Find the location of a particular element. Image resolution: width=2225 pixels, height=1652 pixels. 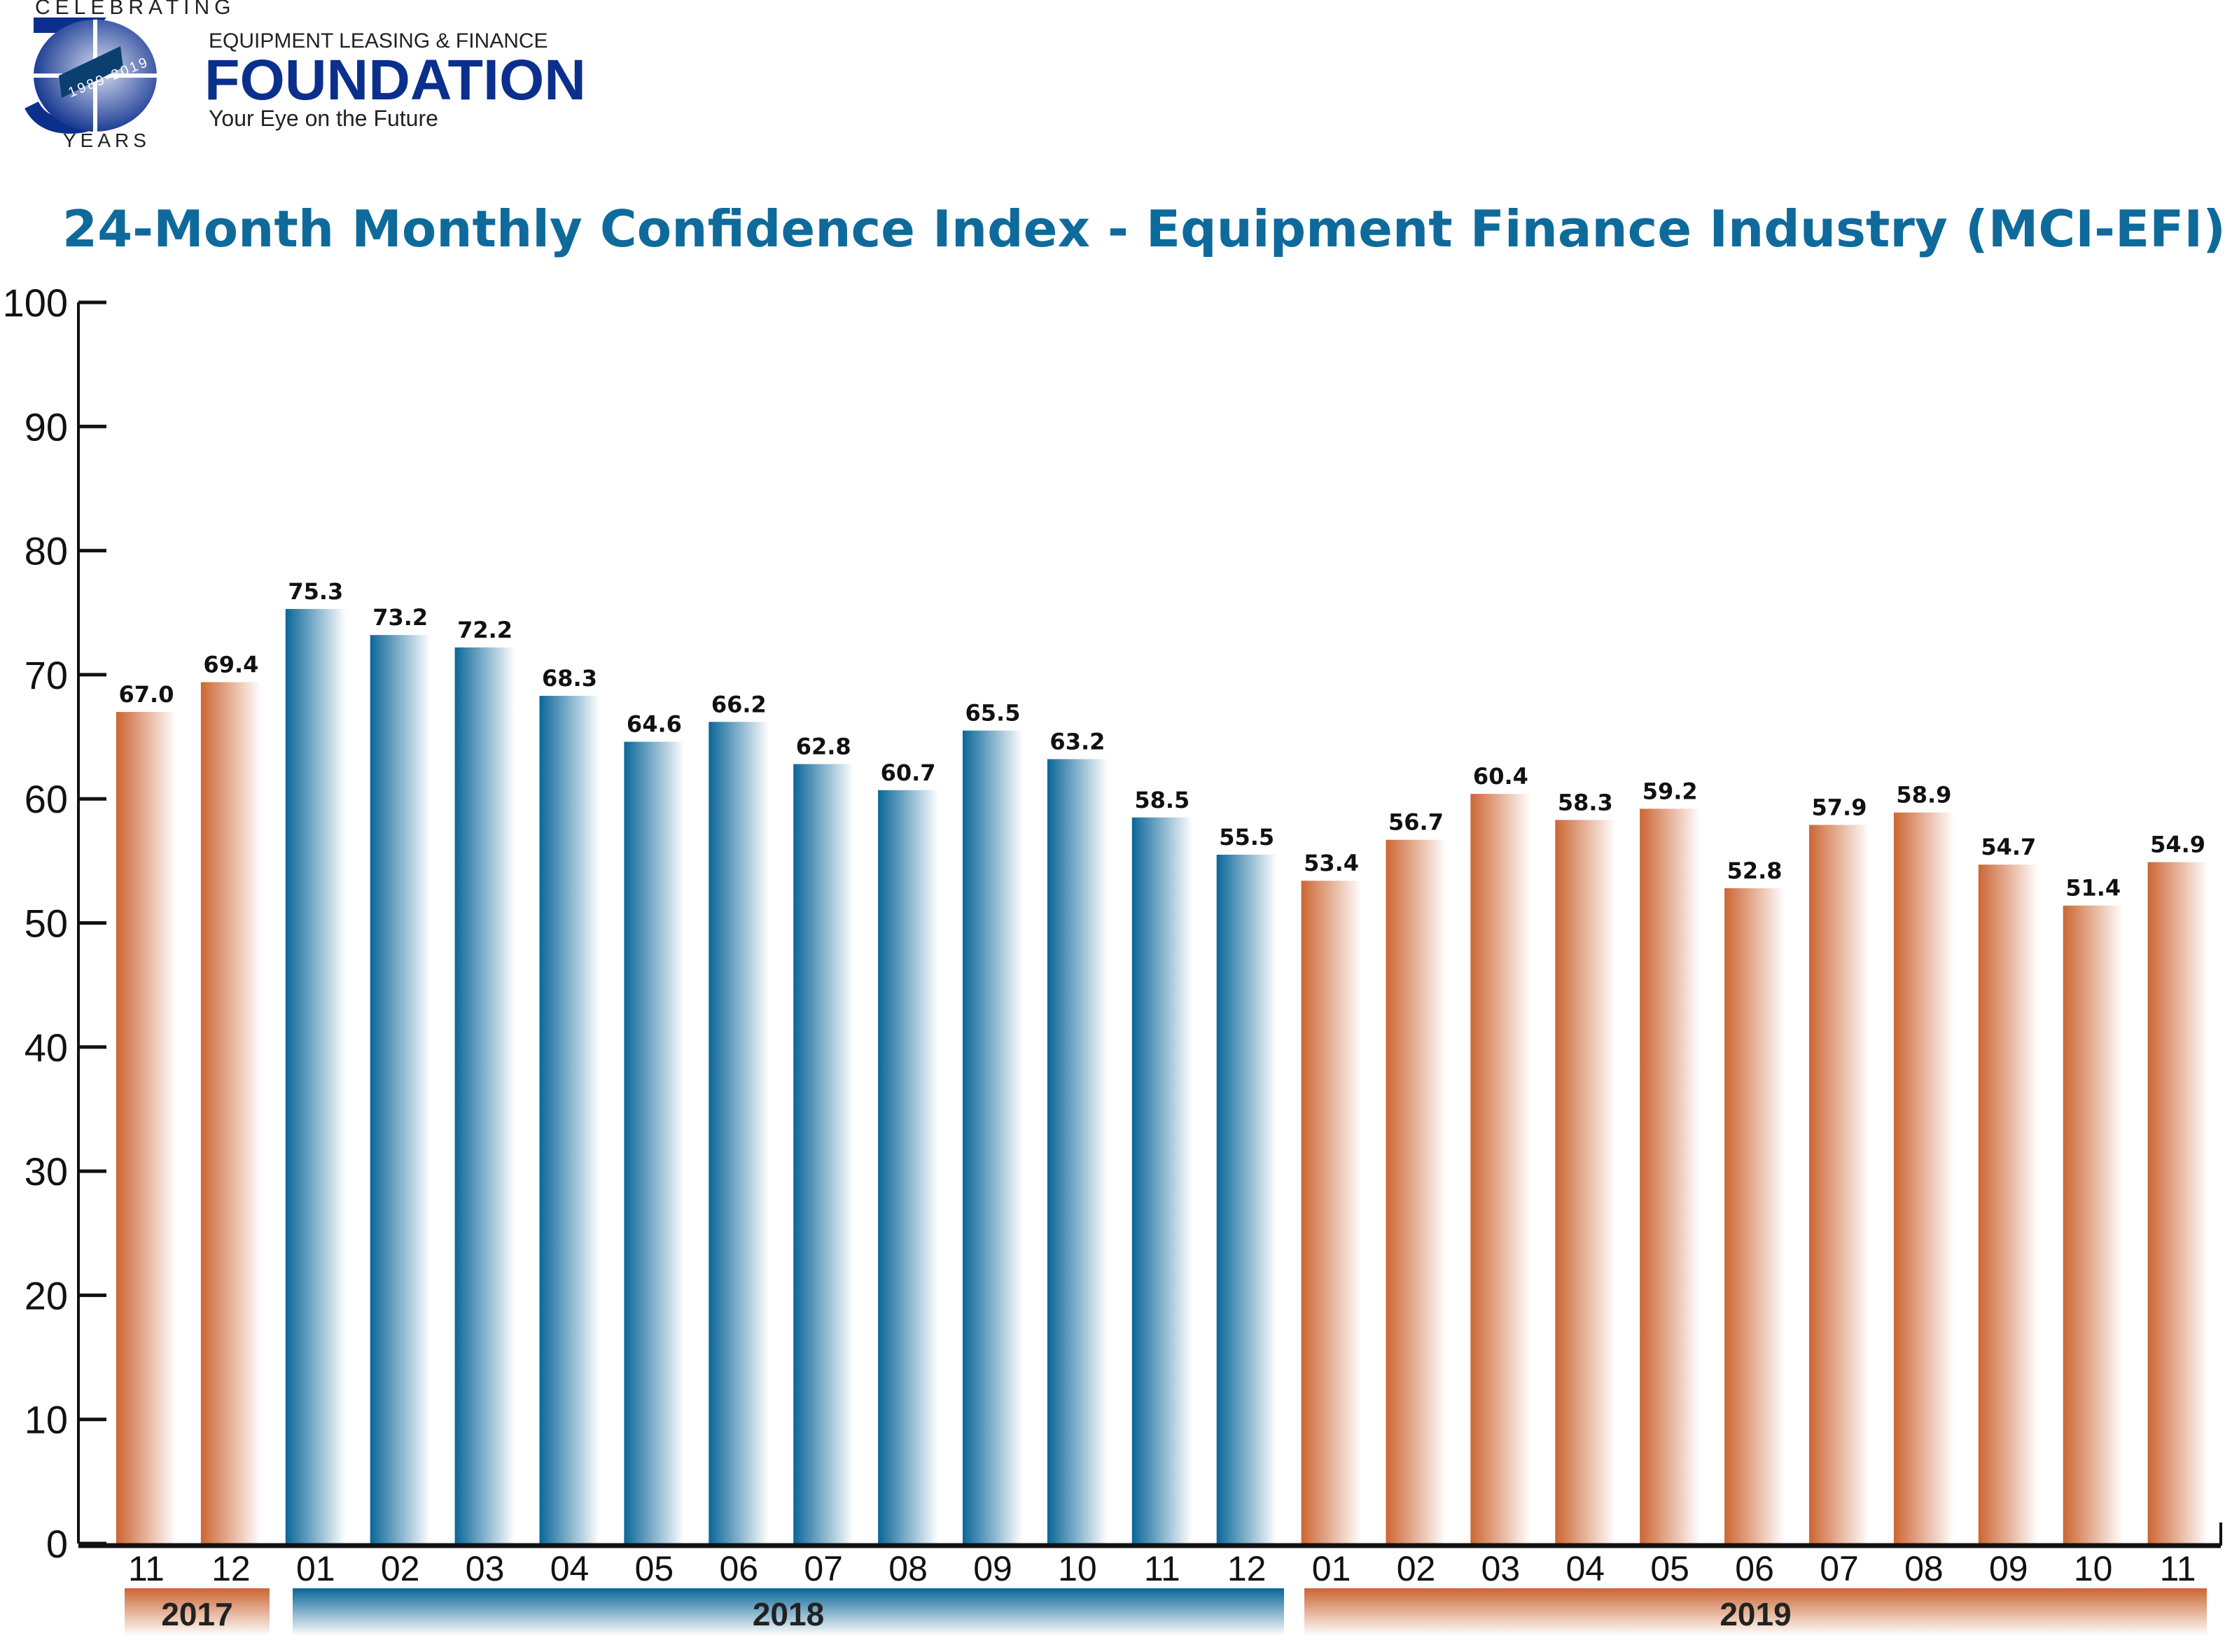

data-label: 52.8 is located at coordinates (1755, 871).